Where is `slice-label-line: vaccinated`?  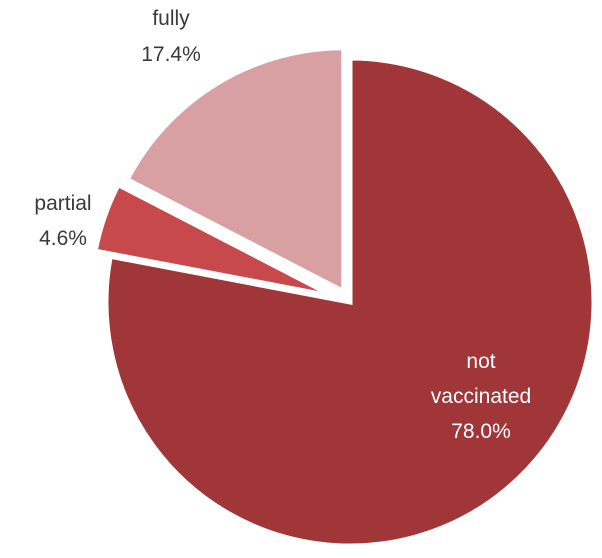
slice-label-line: vaccinated is located at coordinates (481, 396).